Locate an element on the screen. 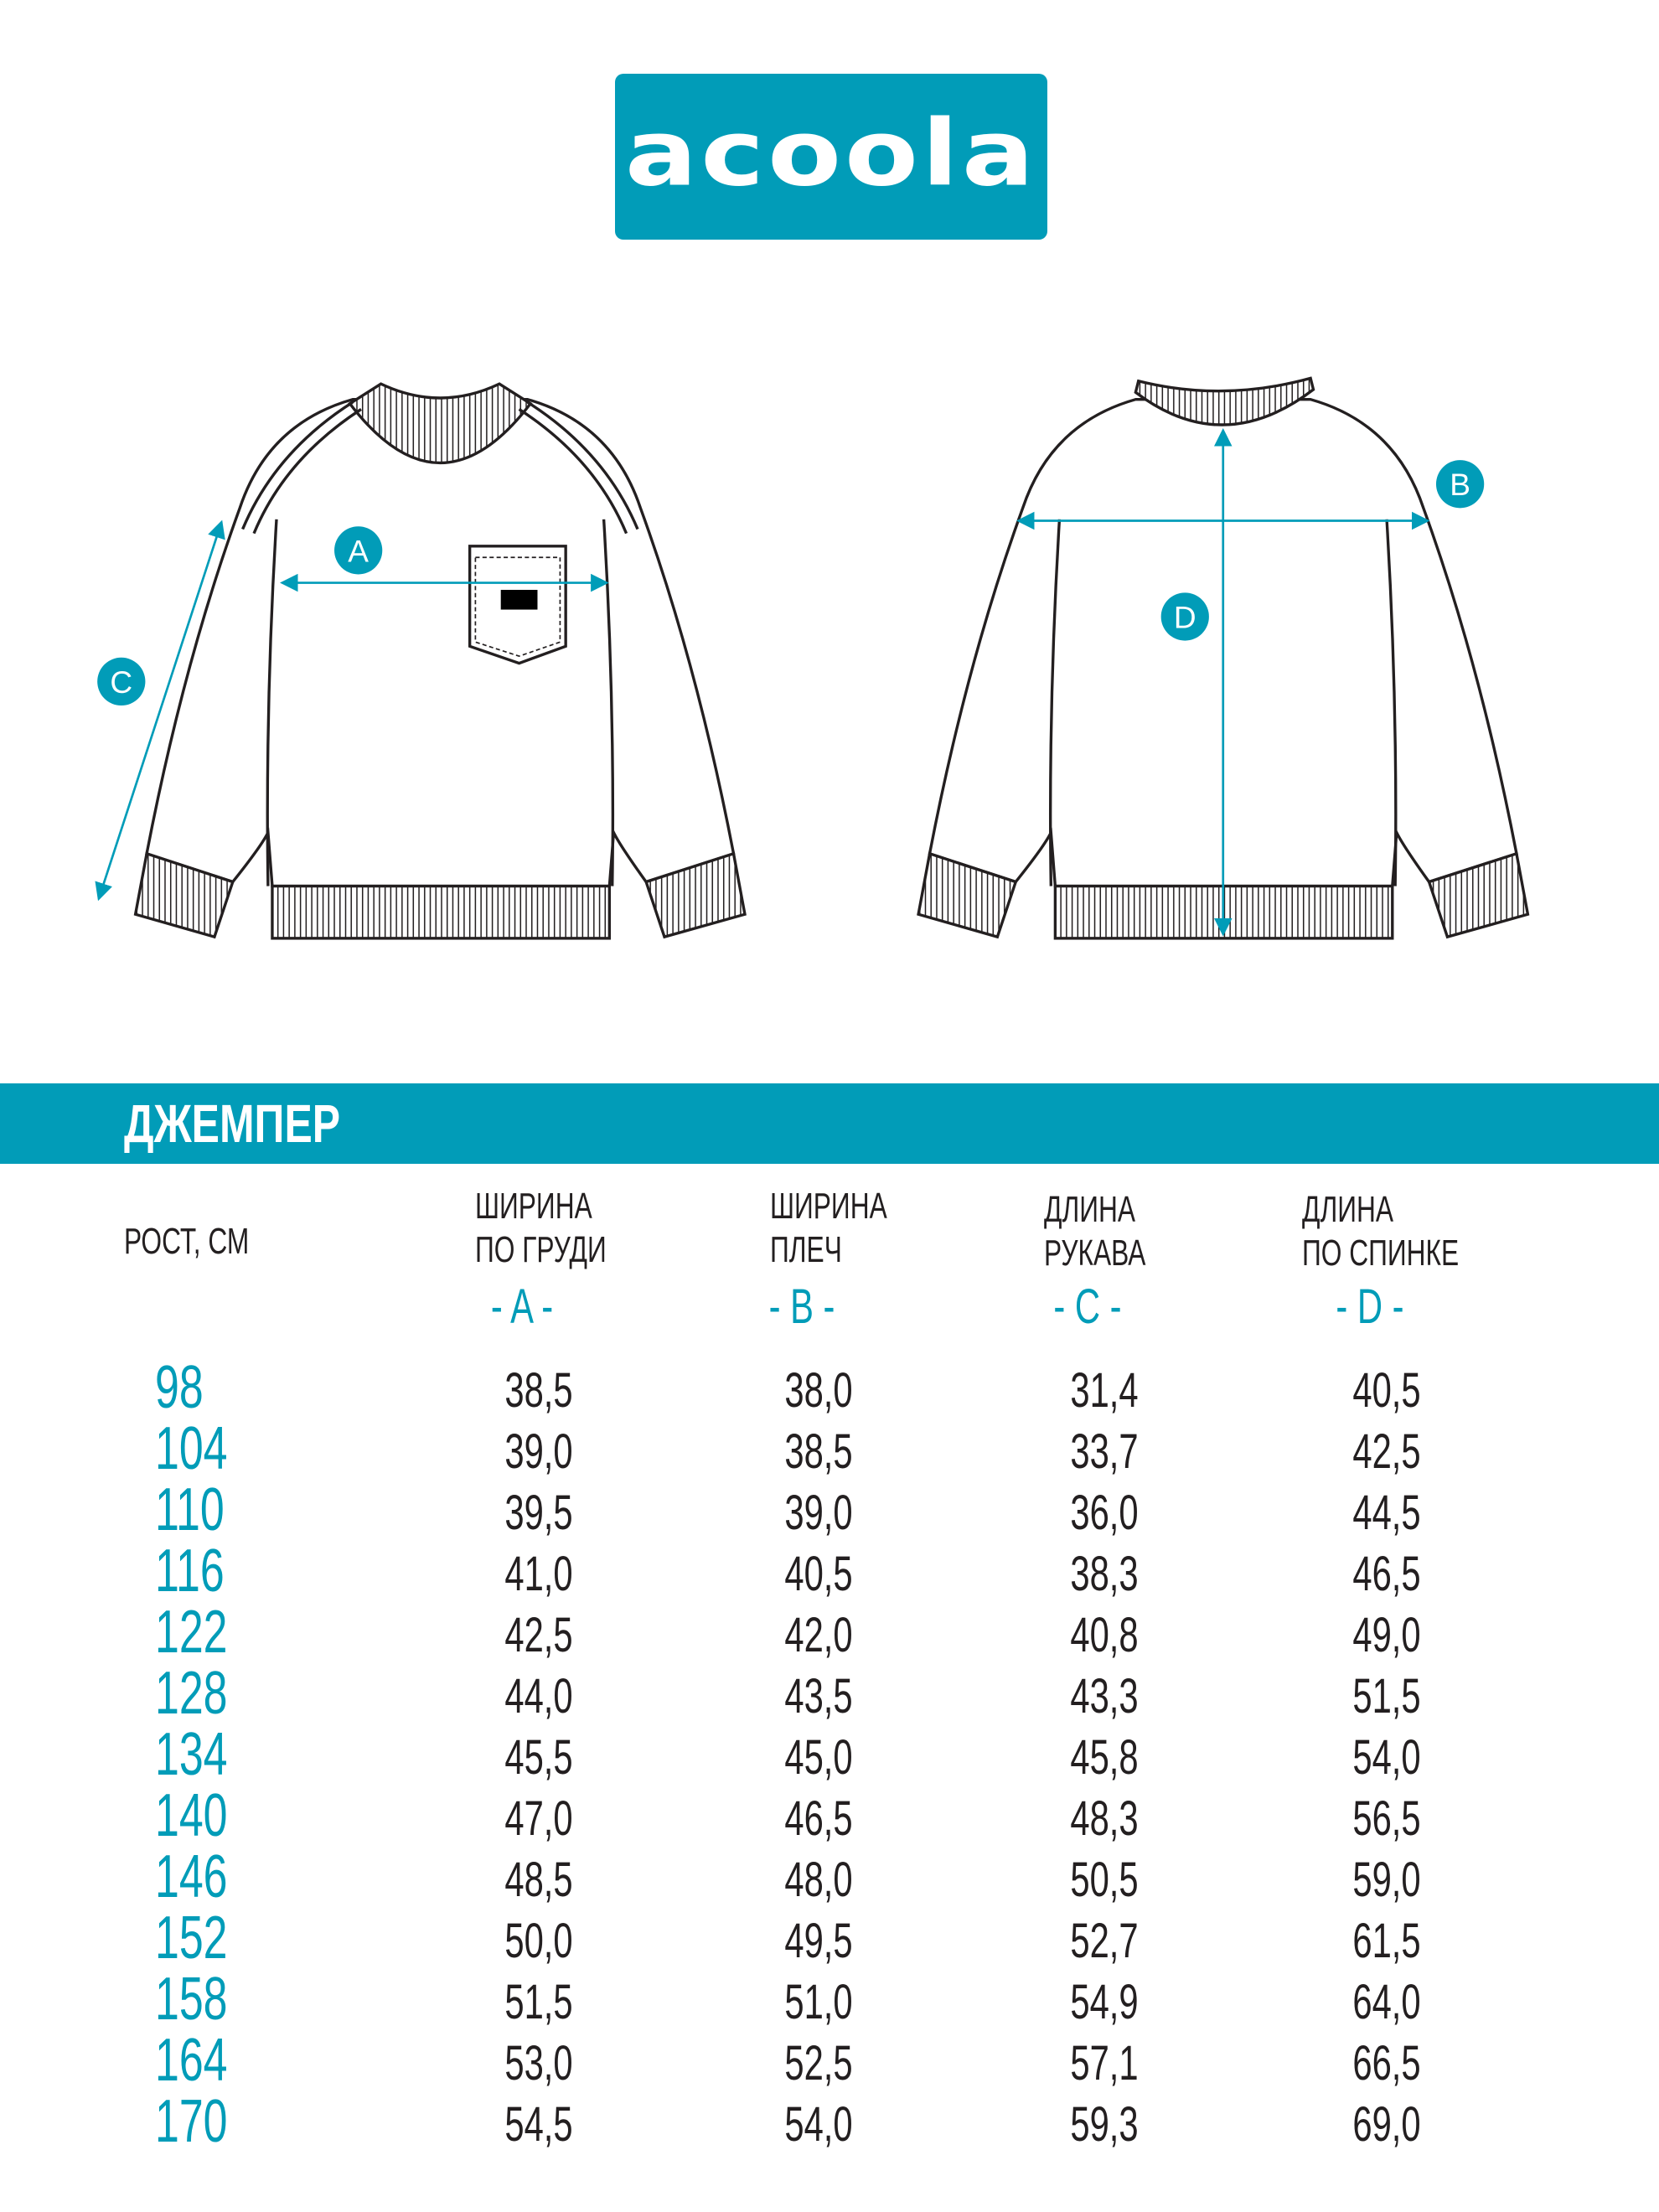 This screenshot has width=1659, height=2212. value-cell: 42,0 is located at coordinates (818, 1635).